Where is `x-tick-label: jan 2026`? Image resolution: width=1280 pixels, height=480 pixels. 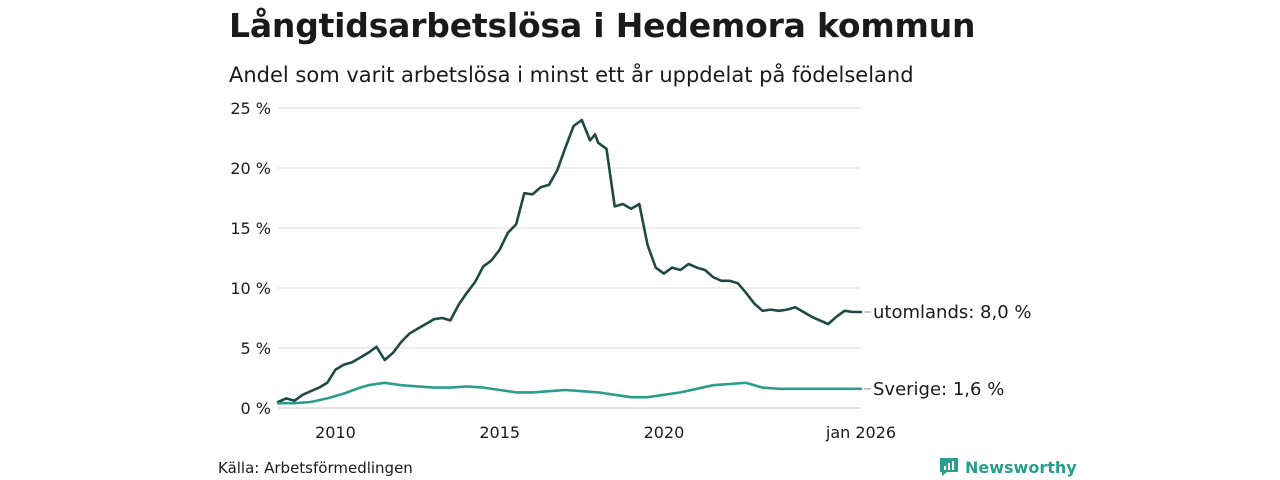
x-tick-label: jan 2026 is located at coordinates (860, 432).